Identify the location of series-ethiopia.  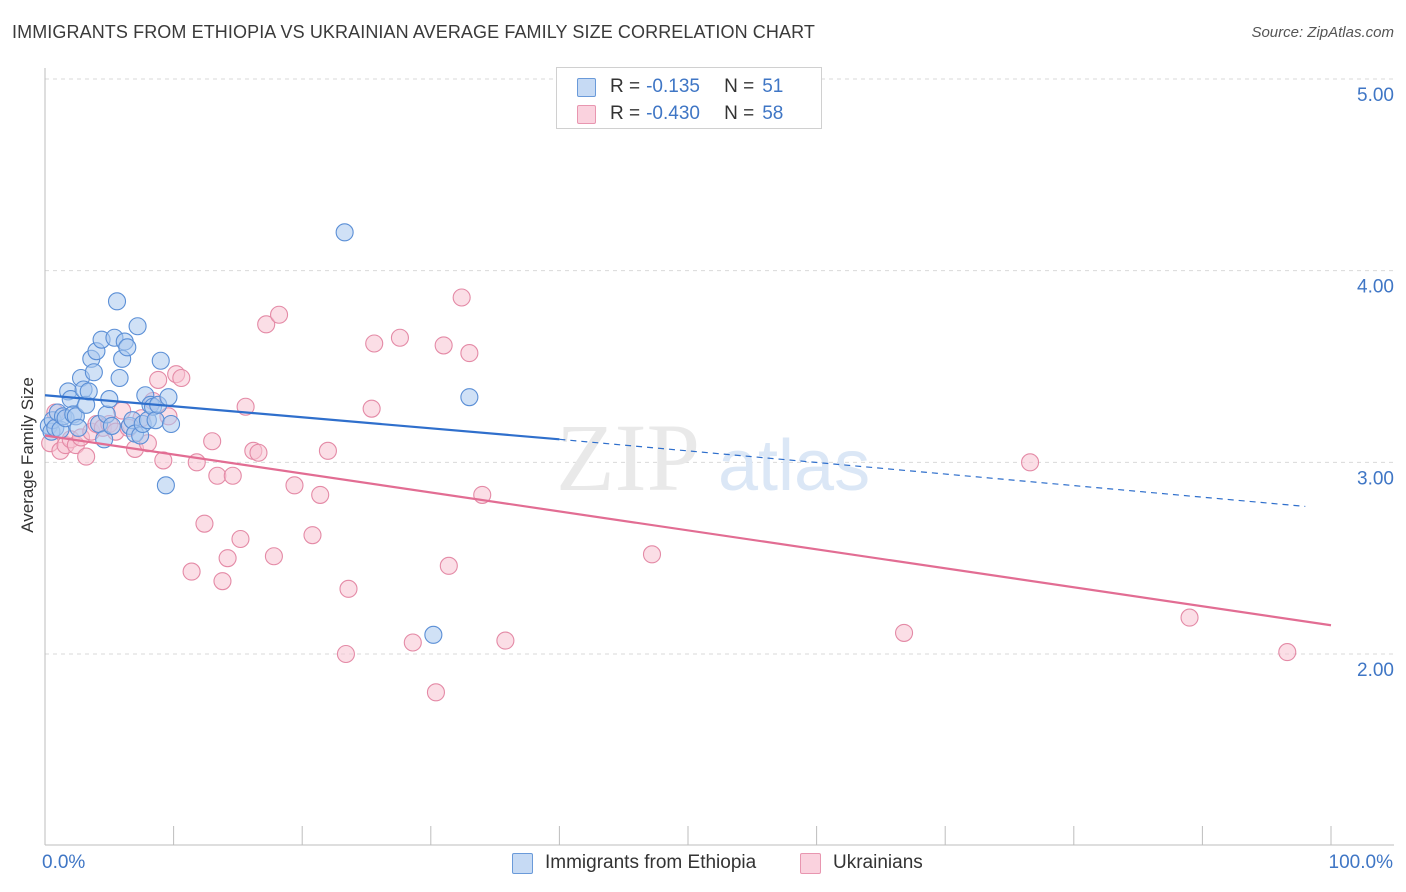
(259, 433).